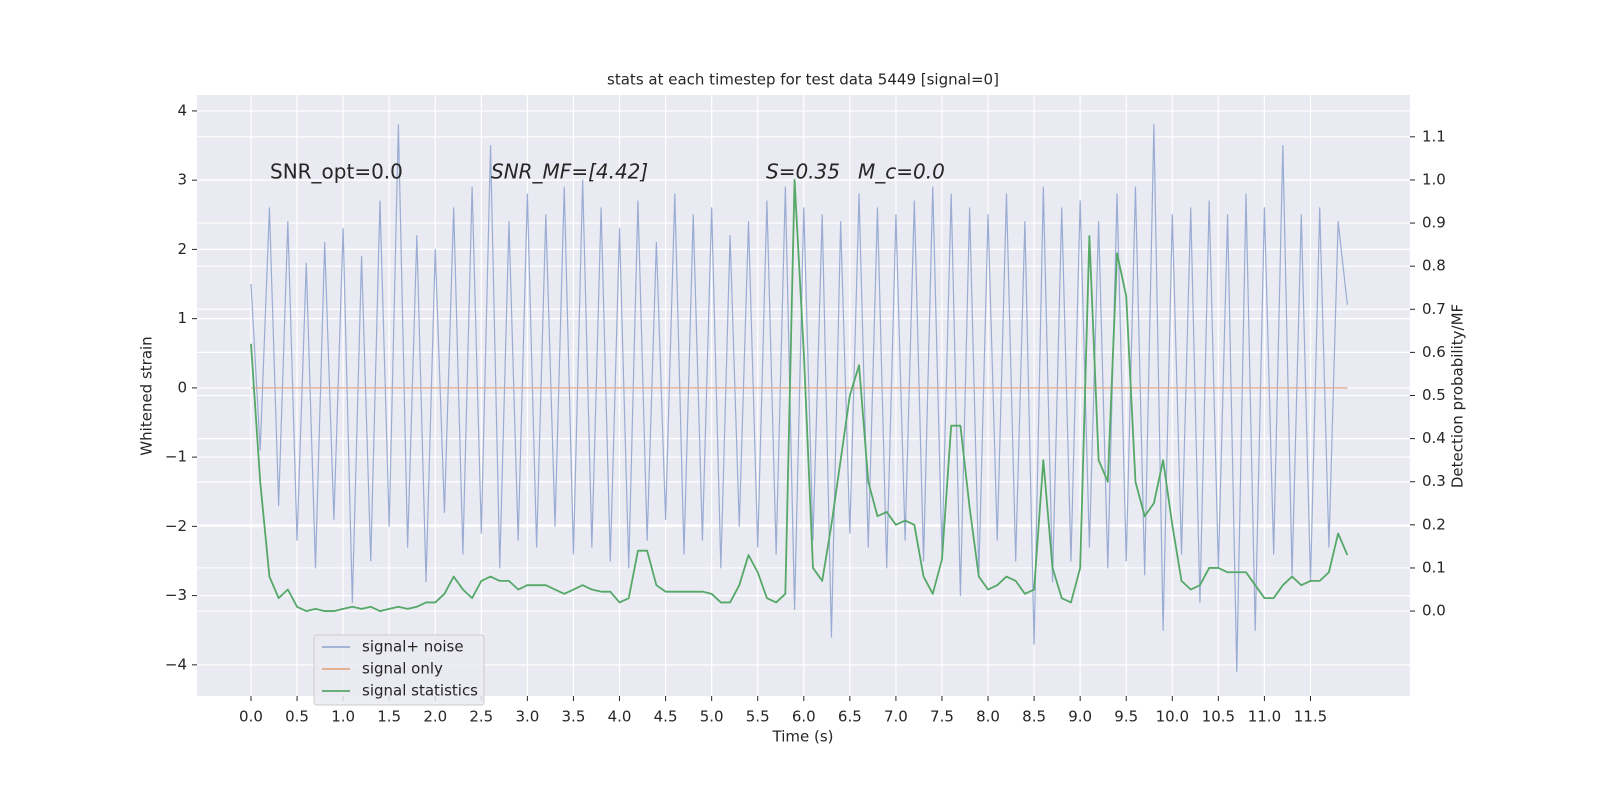  What do you see at coordinates (1434, 352) in the screenshot?
I see `y2-tick-label: 0.6` at bounding box center [1434, 352].